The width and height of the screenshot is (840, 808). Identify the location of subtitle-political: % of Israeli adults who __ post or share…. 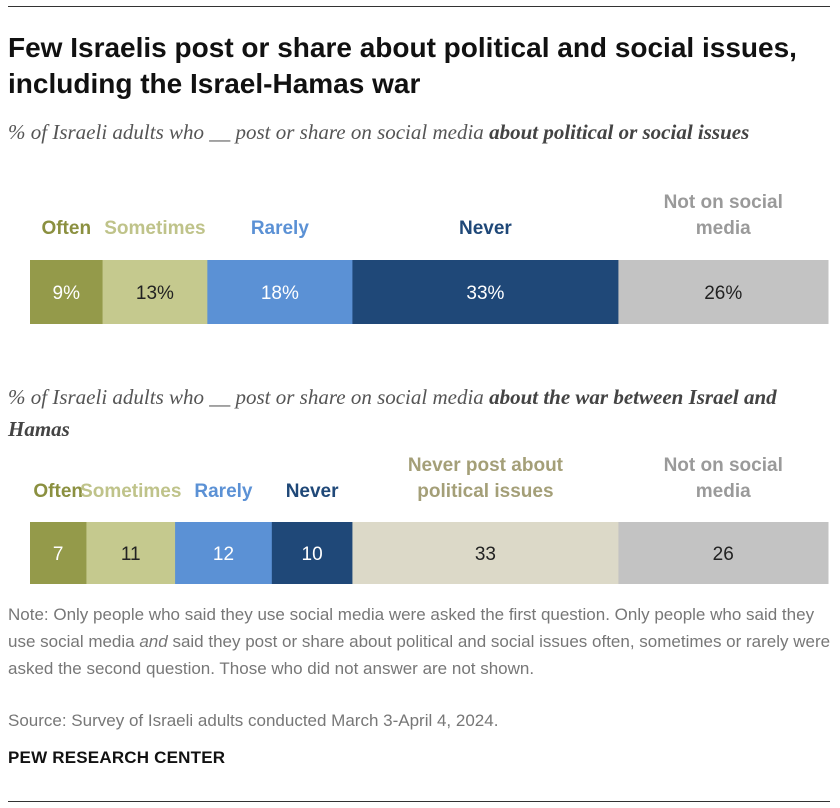
(415, 132).